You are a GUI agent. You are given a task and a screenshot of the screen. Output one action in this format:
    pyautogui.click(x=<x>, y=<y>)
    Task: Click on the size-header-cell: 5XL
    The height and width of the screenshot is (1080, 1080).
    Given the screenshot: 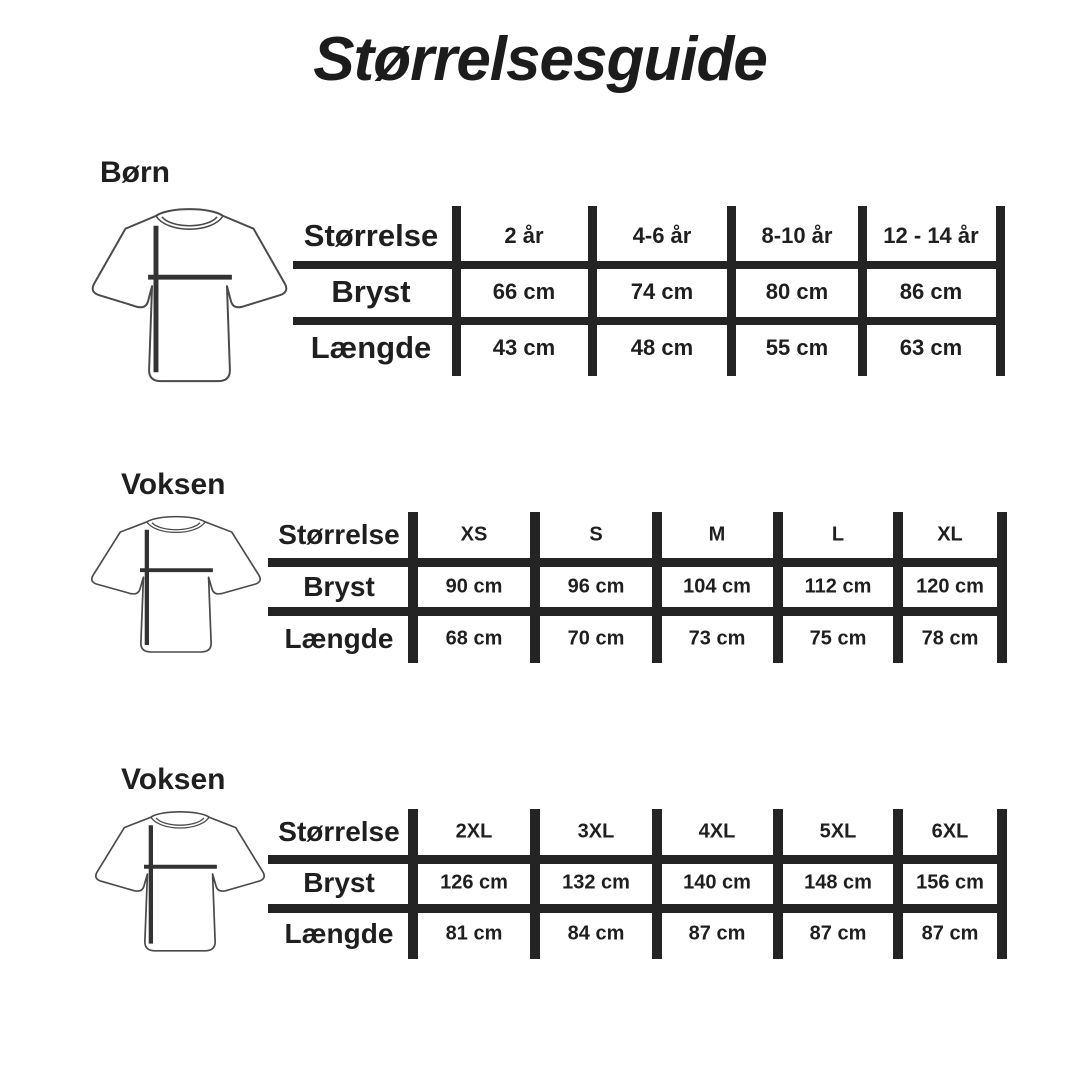 What is the action you would take?
    pyautogui.click(x=838, y=831)
    